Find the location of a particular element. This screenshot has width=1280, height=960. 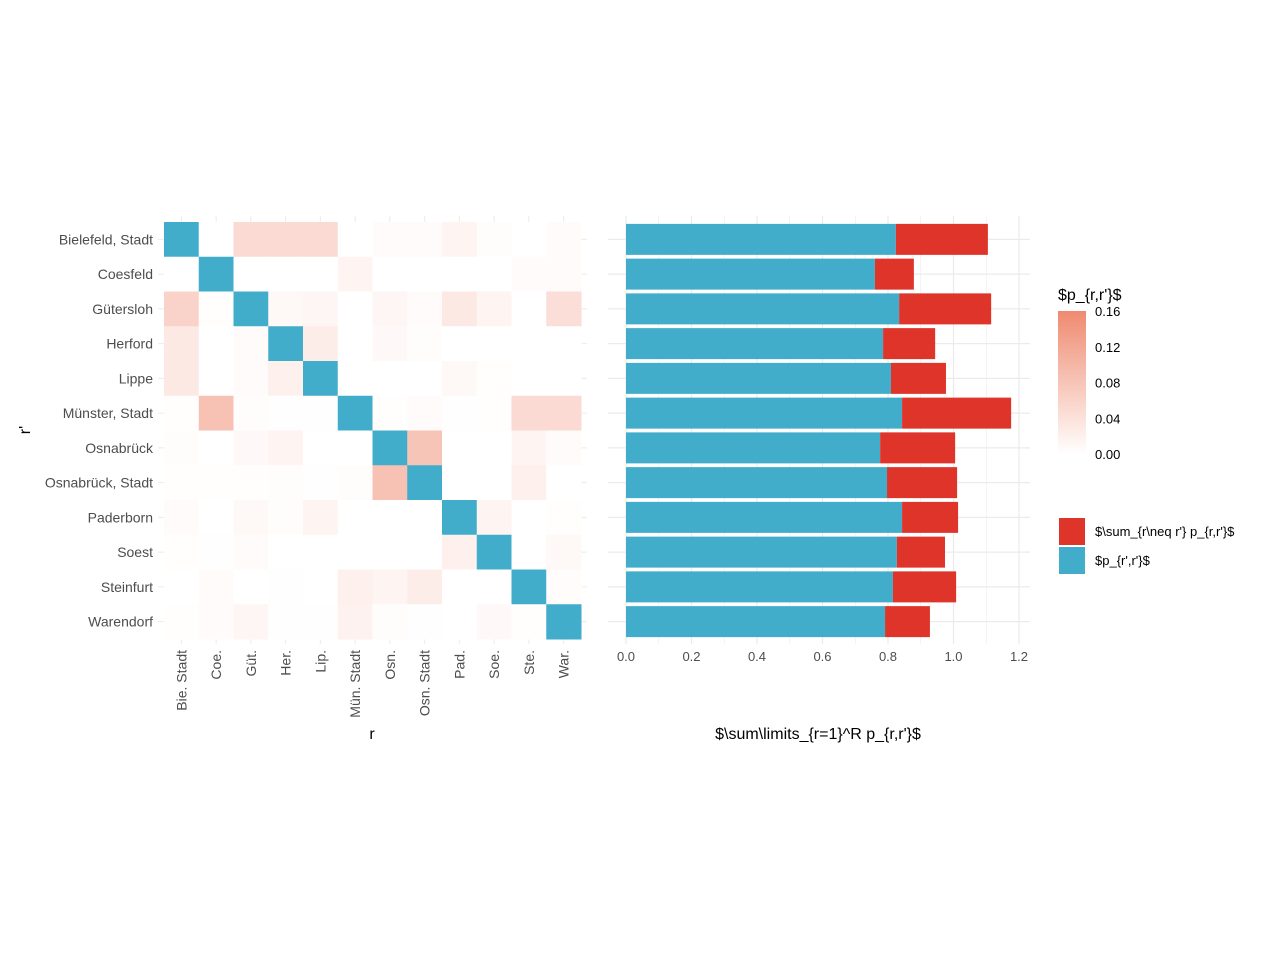

heatmap-row-label: Warendorf is located at coordinates (120, 622).